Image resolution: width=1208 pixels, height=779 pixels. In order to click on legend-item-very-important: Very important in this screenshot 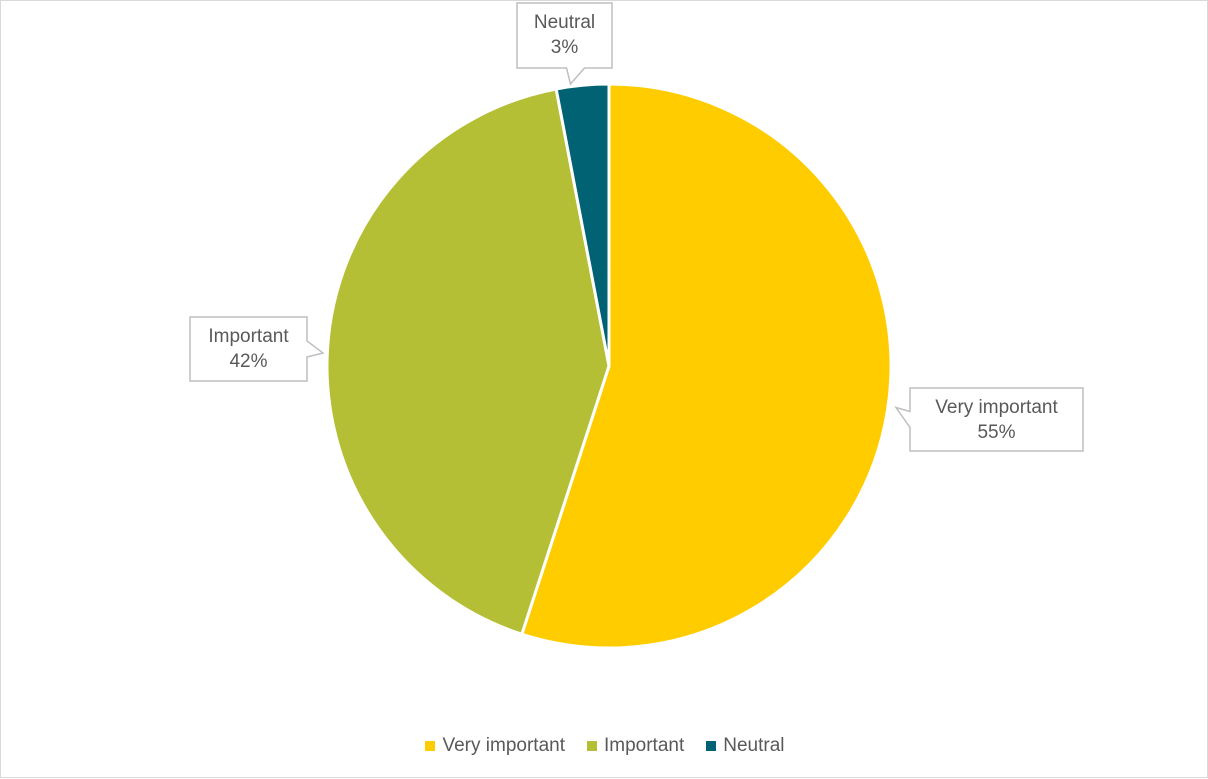, I will do `click(495, 746)`.